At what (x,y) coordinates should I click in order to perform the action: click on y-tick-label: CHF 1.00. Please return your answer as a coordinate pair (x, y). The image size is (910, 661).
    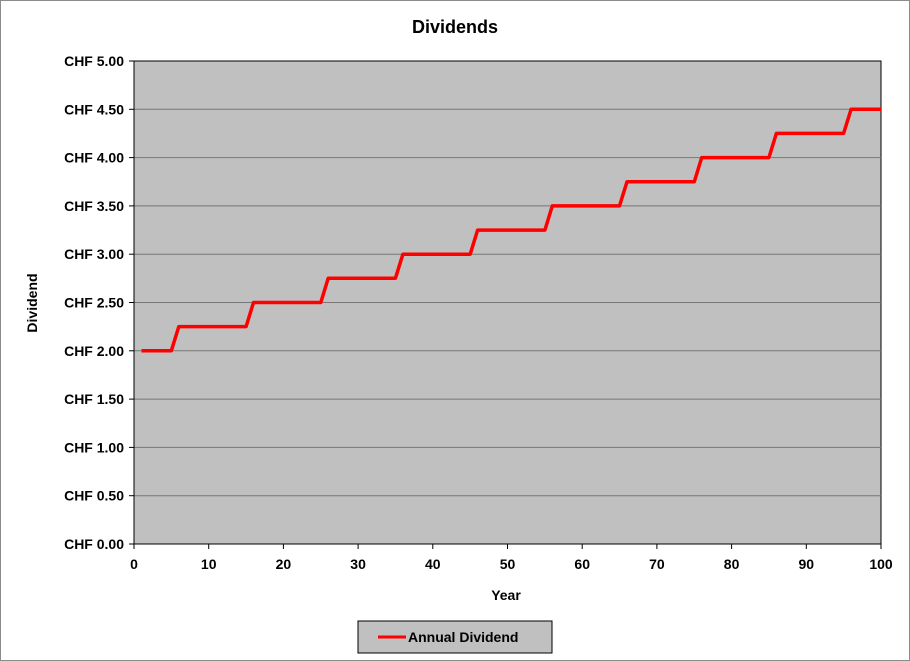
    Looking at the image, I should click on (94, 447).